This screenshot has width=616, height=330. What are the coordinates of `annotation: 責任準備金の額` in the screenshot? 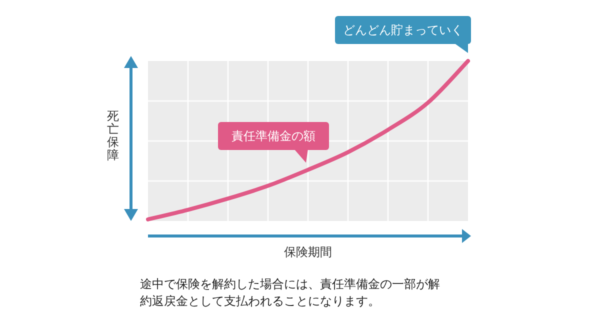 It's located at (274, 136).